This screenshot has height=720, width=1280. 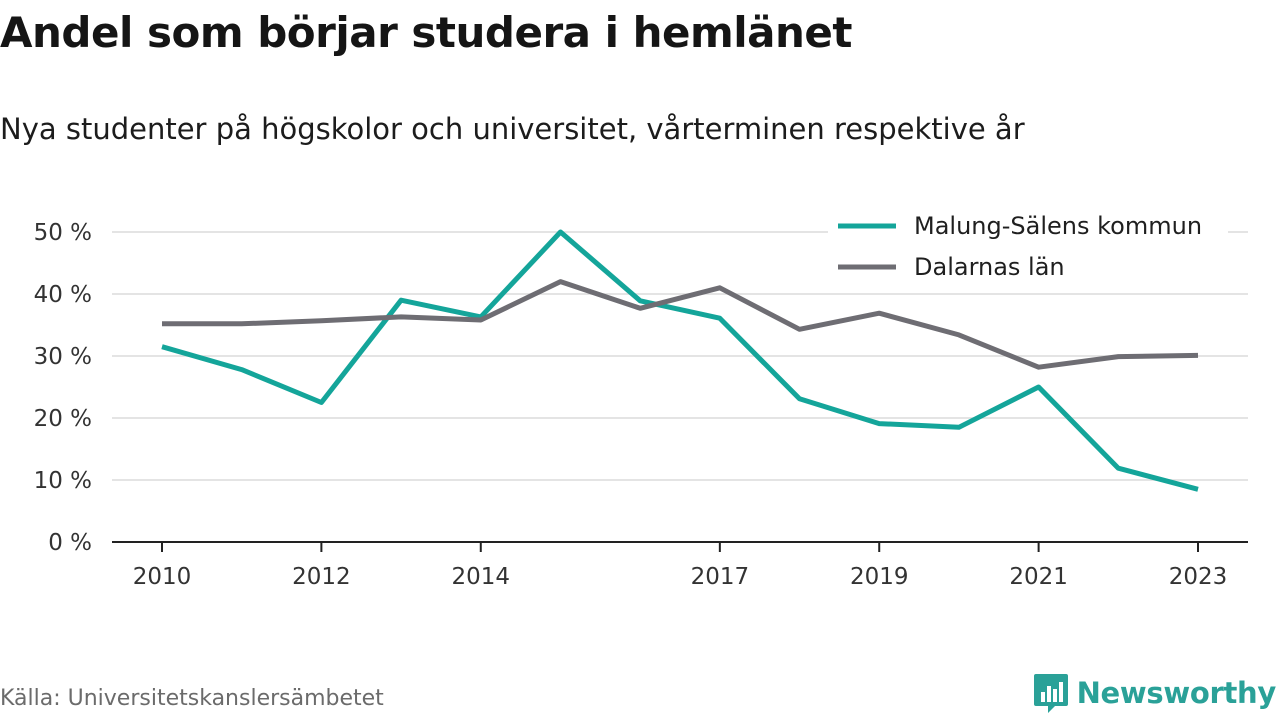 I want to click on brand-logo: Newsworthy, so click(x=1154, y=693).